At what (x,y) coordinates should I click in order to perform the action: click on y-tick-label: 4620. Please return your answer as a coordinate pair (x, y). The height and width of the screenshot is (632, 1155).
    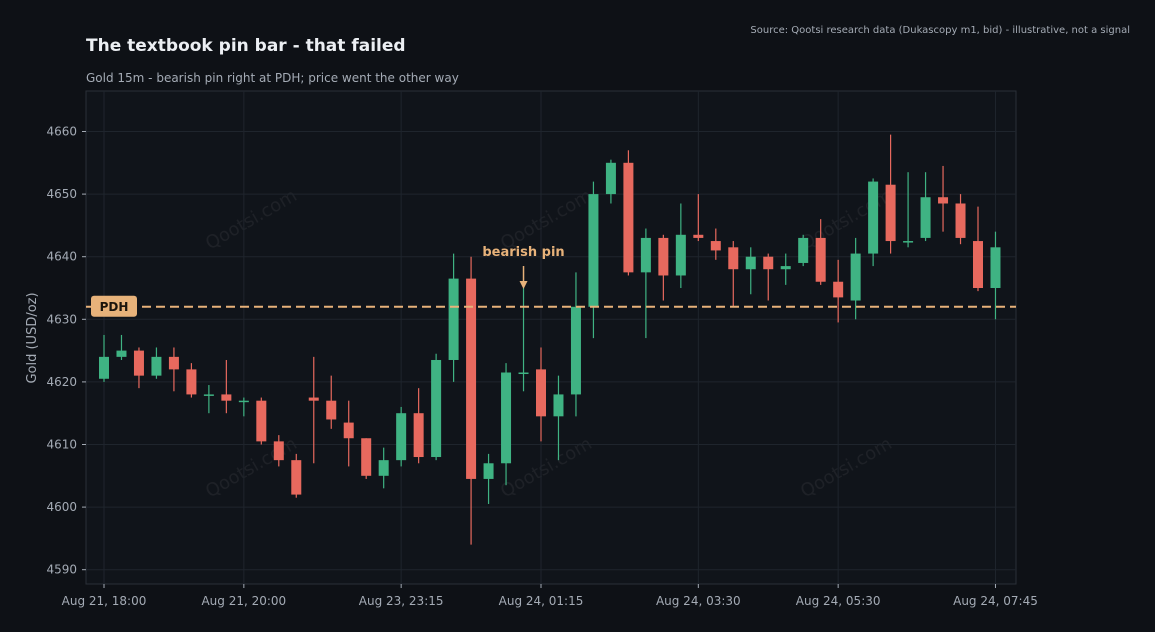
    Looking at the image, I should click on (61, 382).